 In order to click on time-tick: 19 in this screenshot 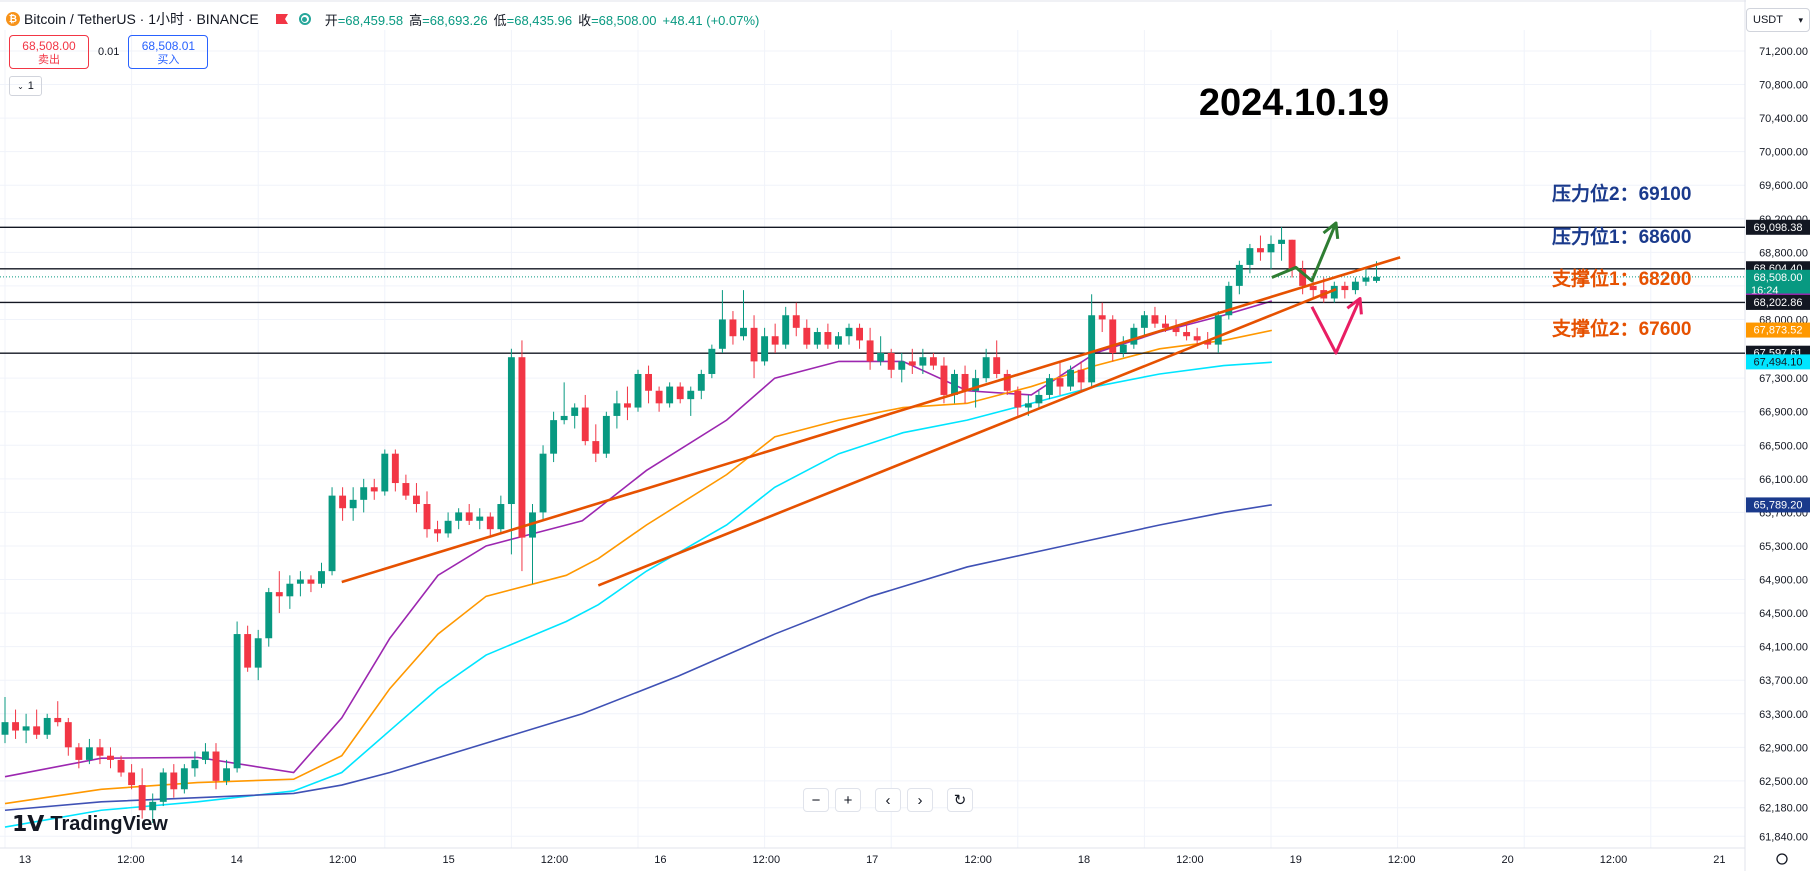, I will do `click(1296, 860)`.